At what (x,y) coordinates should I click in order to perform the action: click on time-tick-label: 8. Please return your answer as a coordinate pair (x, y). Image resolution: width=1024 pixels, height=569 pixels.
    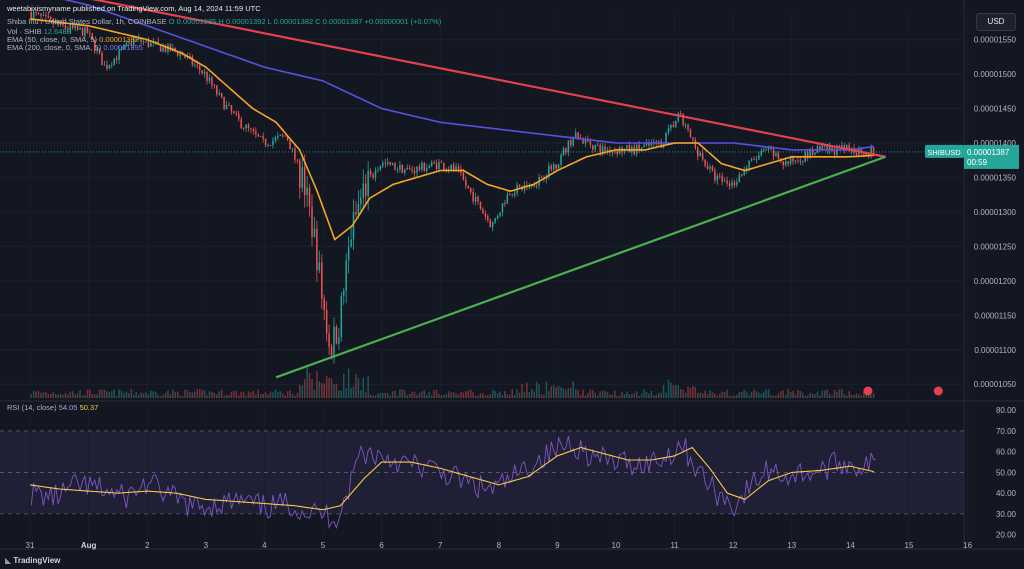
    Looking at the image, I should click on (499, 545).